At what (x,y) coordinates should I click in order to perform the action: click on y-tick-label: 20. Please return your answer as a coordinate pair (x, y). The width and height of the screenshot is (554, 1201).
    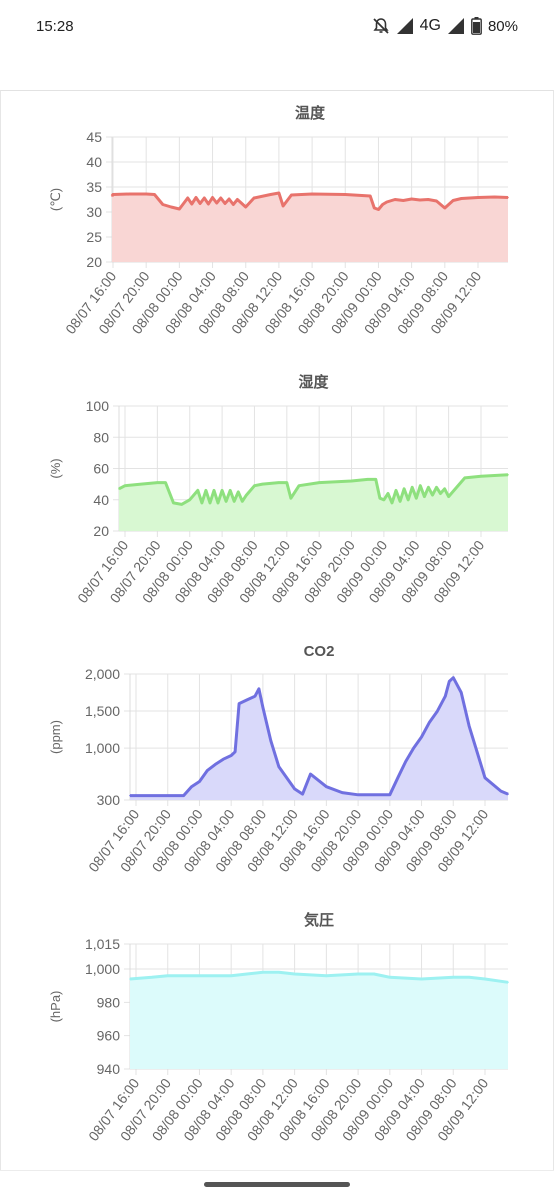
    Looking at the image, I should click on (101, 531).